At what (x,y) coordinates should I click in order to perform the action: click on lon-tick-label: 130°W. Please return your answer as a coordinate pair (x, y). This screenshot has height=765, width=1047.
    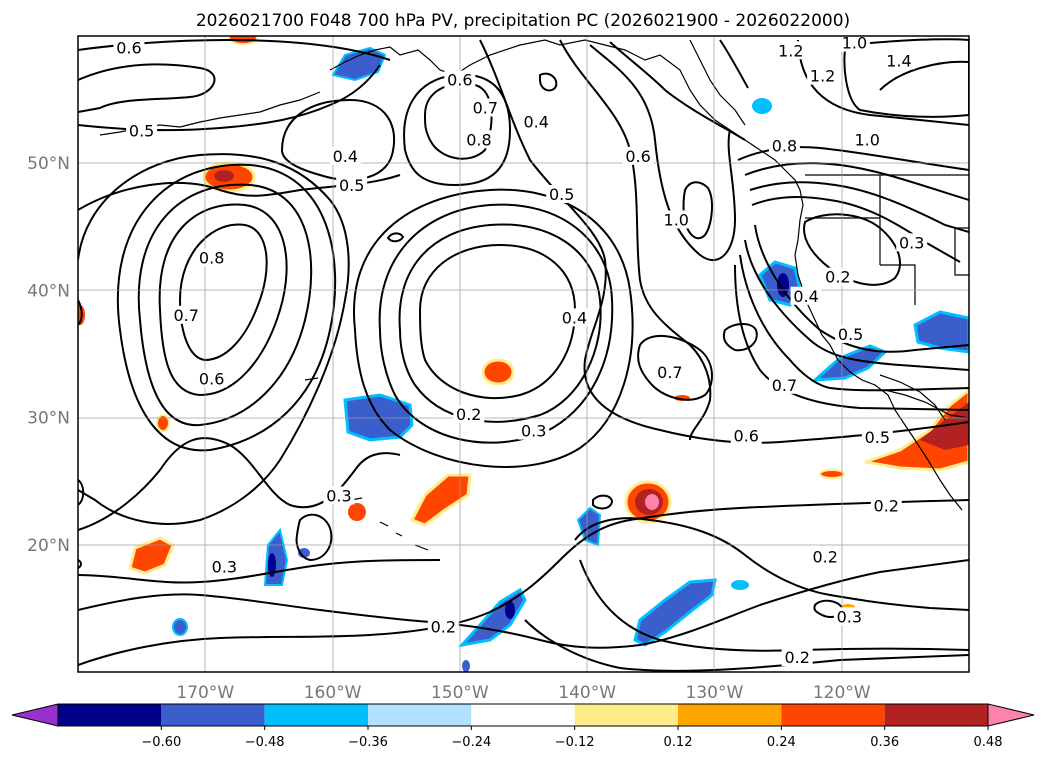
    Looking at the image, I should click on (715, 693).